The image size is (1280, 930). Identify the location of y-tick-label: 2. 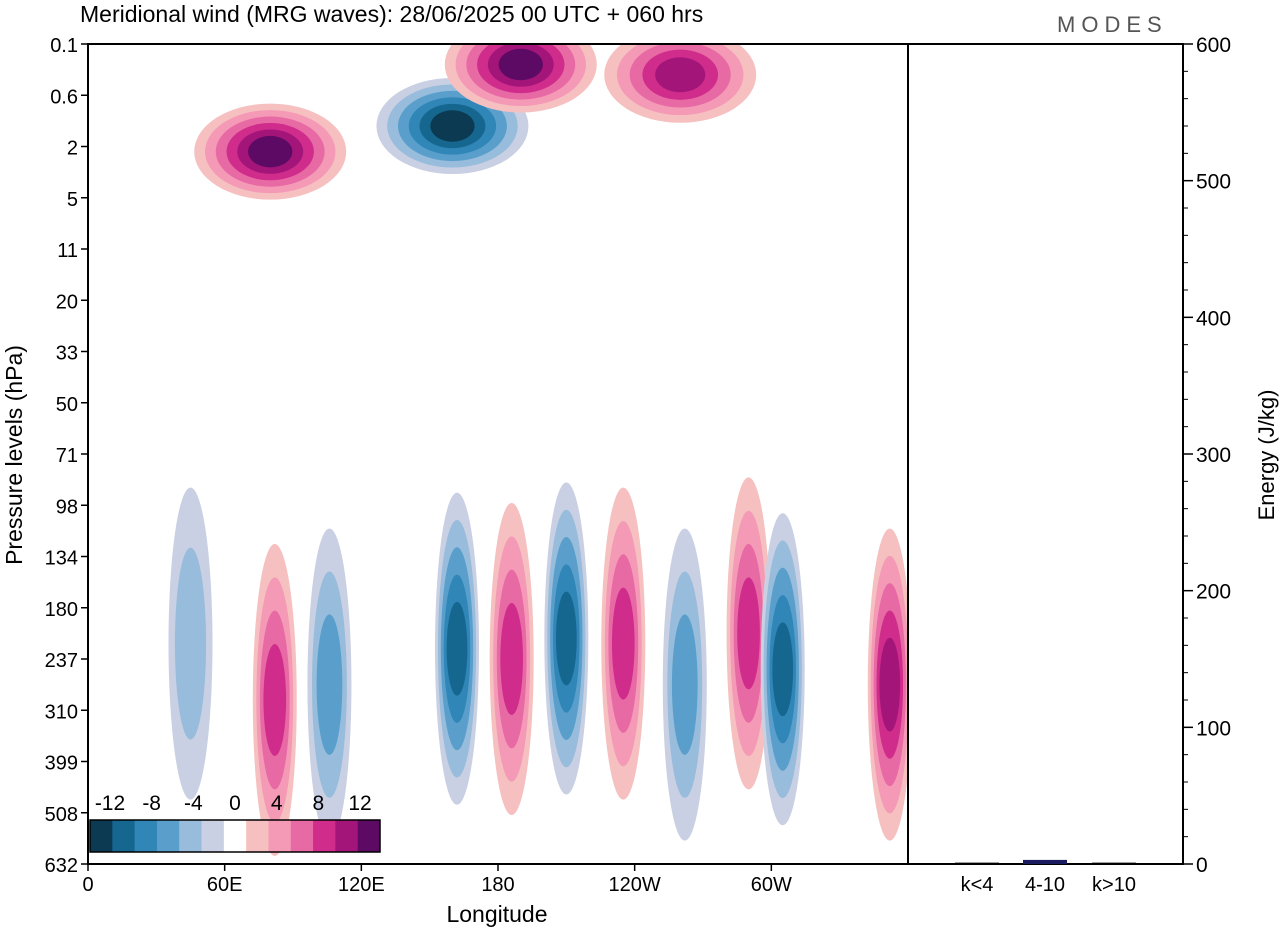
(72, 149).